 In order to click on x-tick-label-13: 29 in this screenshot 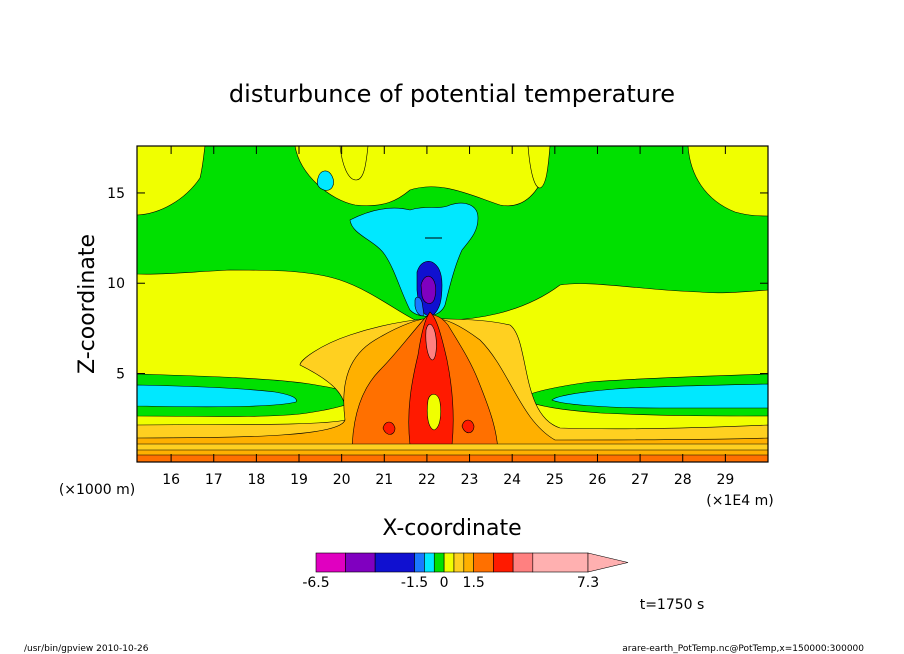, I will do `click(725, 480)`.